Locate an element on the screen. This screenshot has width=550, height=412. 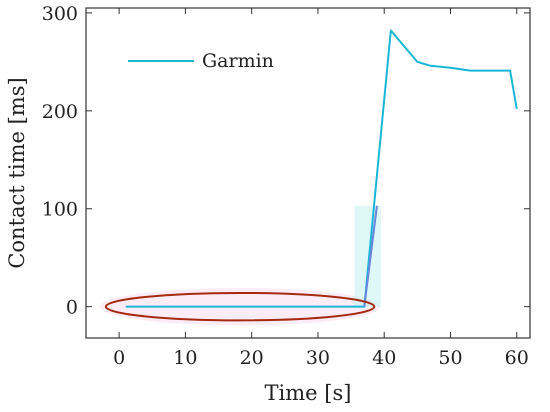
highlight-band is located at coordinates (367, 256).